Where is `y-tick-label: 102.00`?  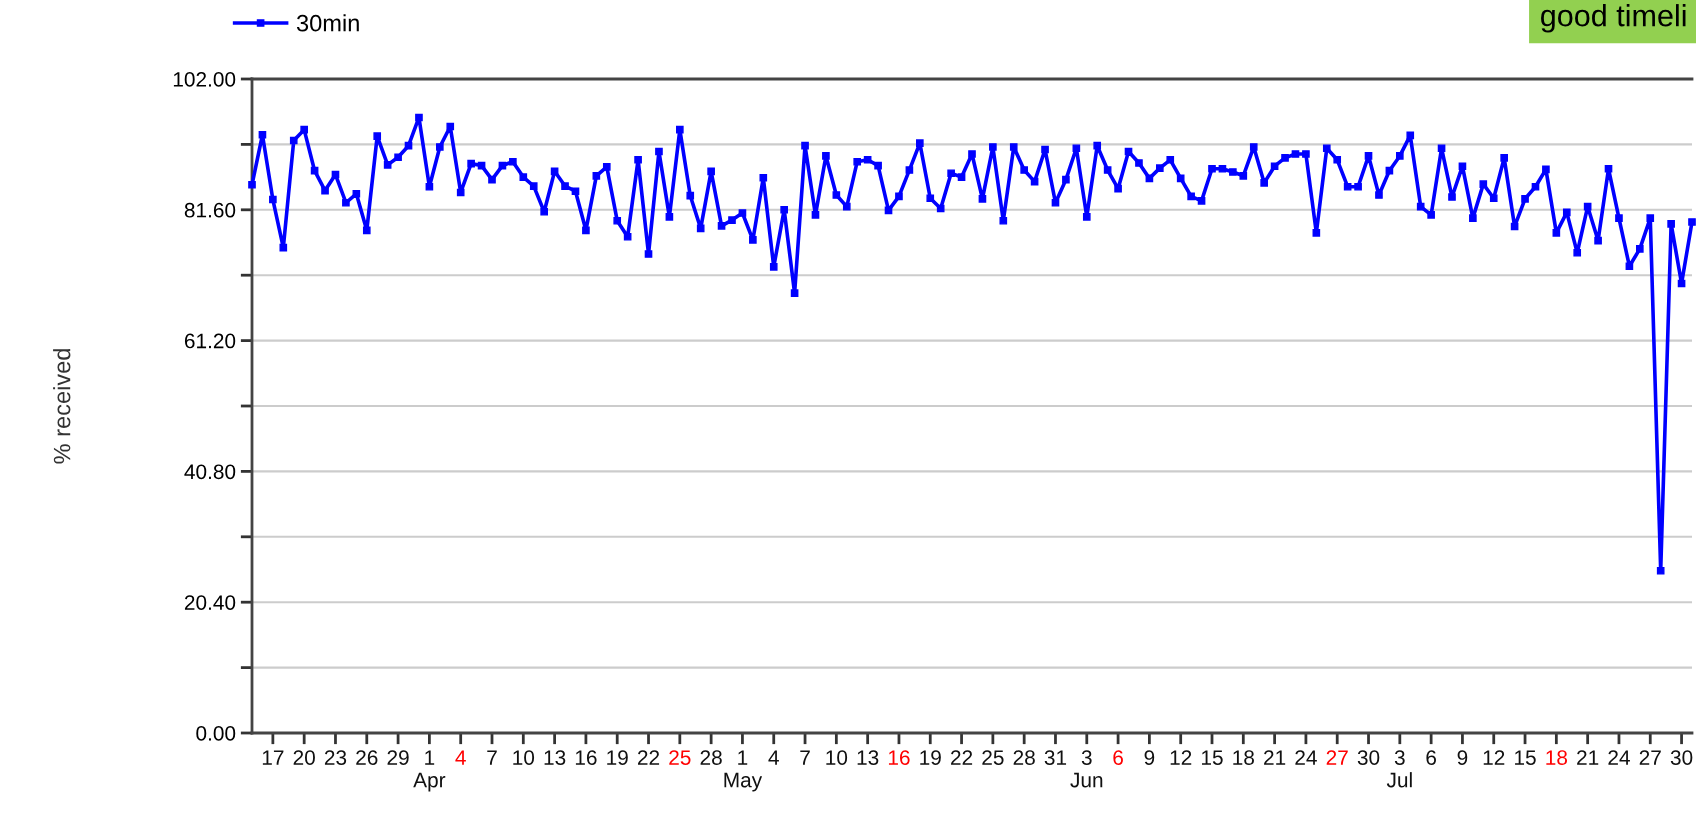
y-tick-label: 102.00 is located at coordinates (204, 79).